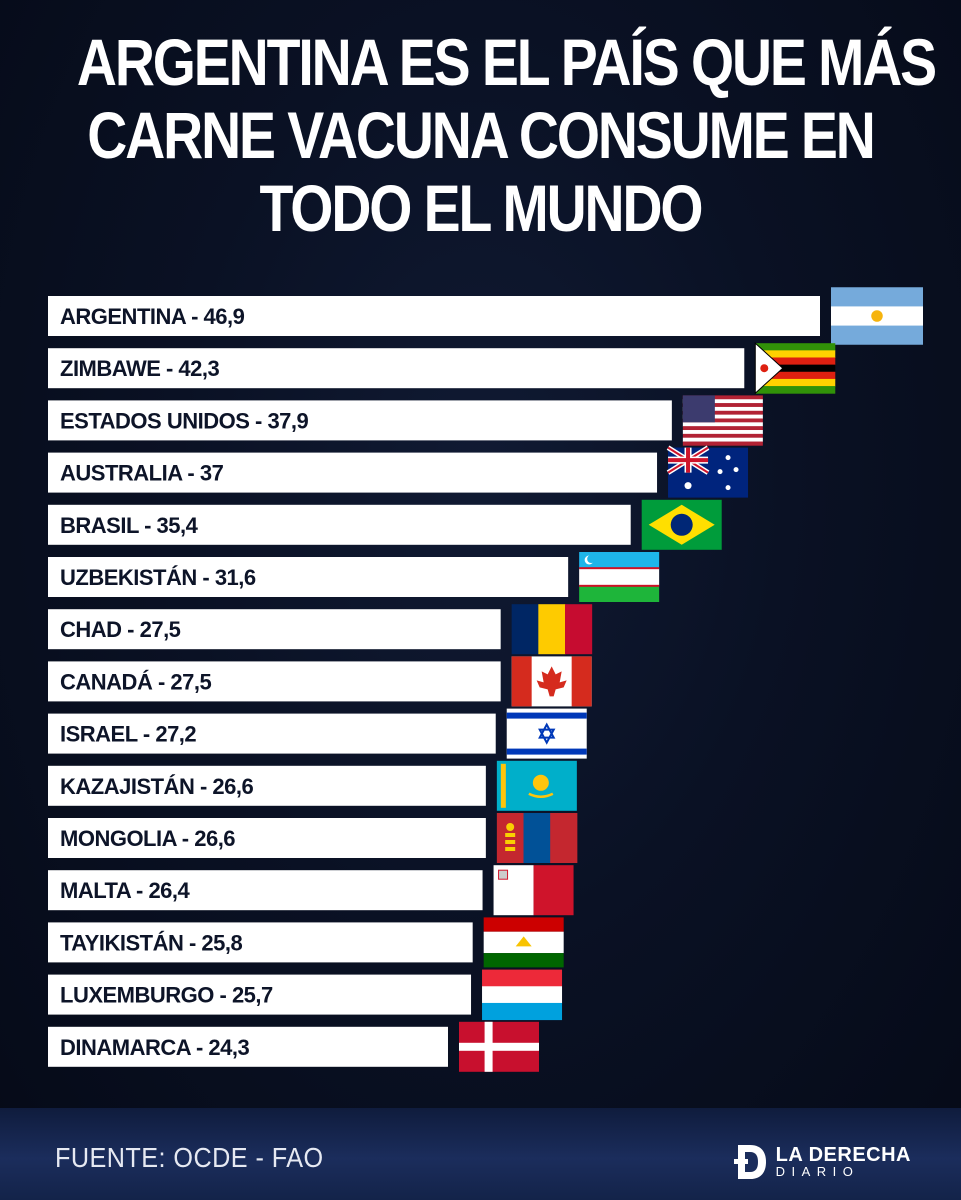  What do you see at coordinates (128, 734) in the screenshot?
I see `bar-label: ISRAEL - 27,2` at bounding box center [128, 734].